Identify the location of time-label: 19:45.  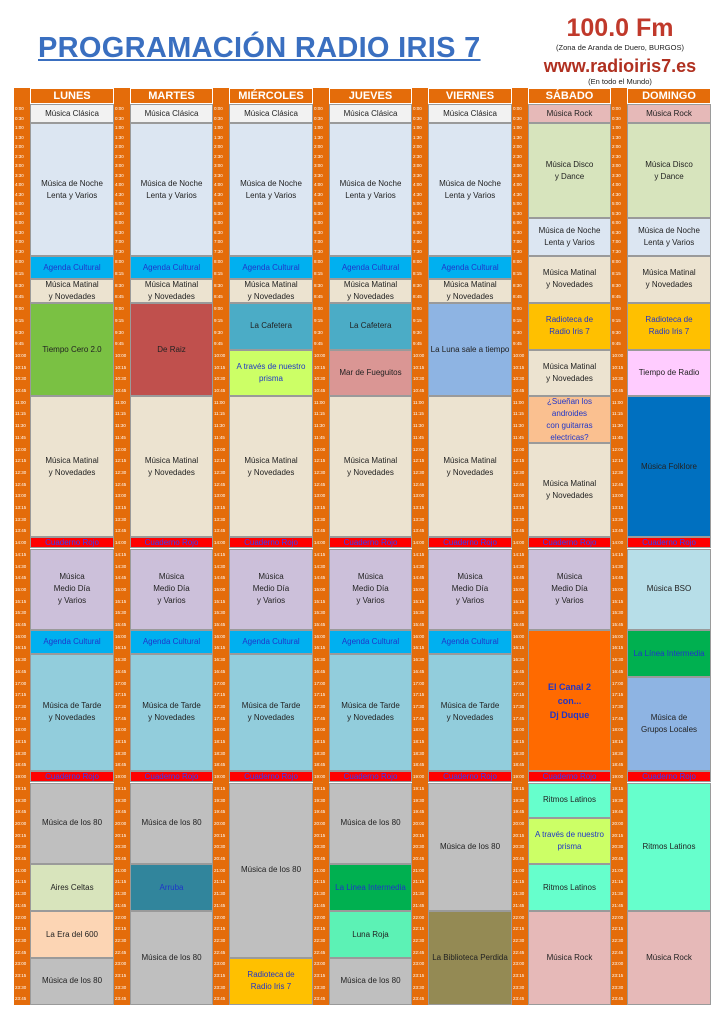
(419, 812).